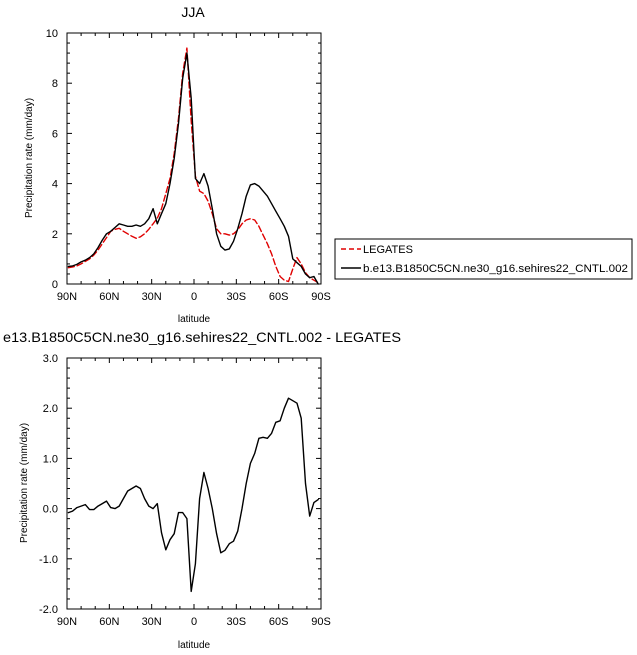  I want to click on top-x-tick-label: 0, so click(194, 297).